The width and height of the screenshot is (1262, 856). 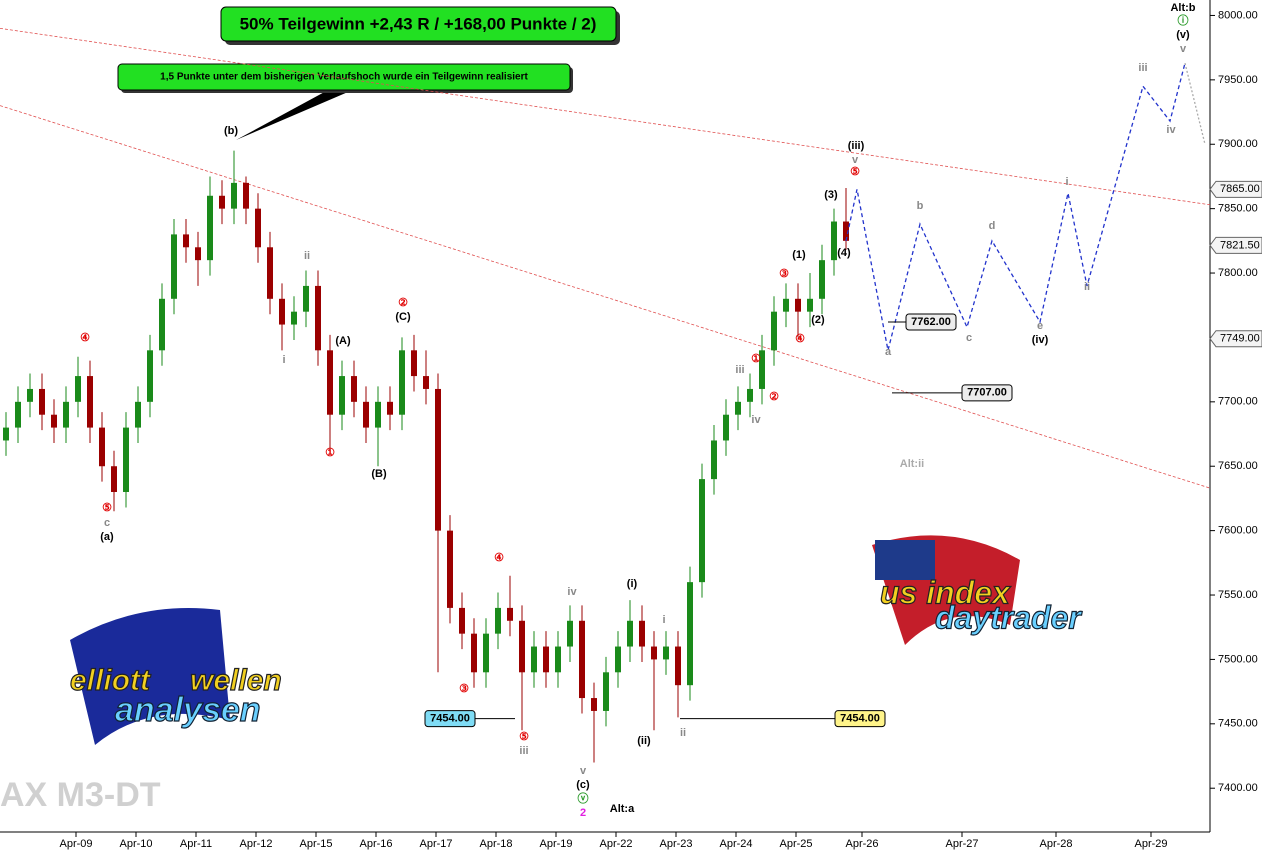 What do you see at coordinates (1238, 15) in the screenshot?
I see `y-tick-label: 8000.00` at bounding box center [1238, 15].